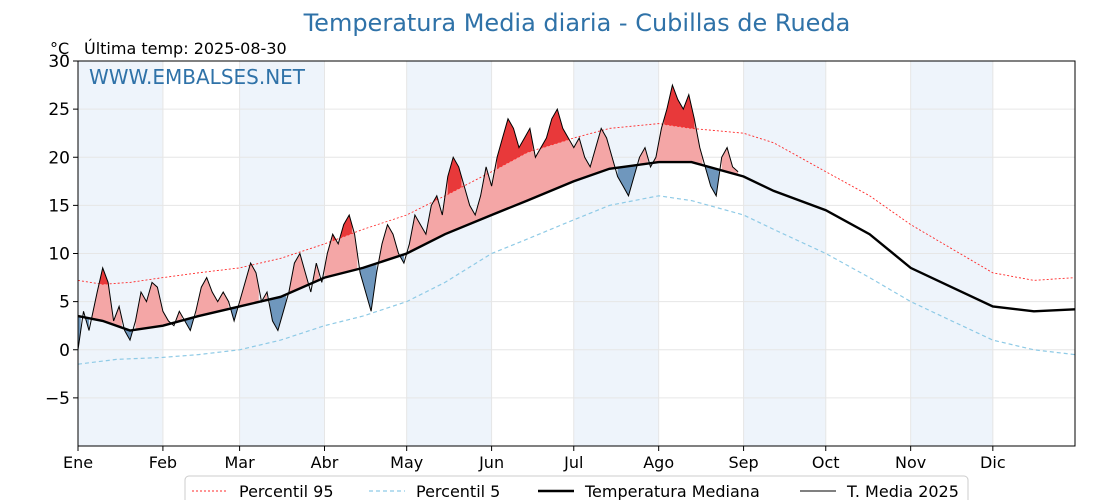  What do you see at coordinates (993, 462) in the screenshot?
I see `x-tick-label: Dic` at bounding box center [993, 462].